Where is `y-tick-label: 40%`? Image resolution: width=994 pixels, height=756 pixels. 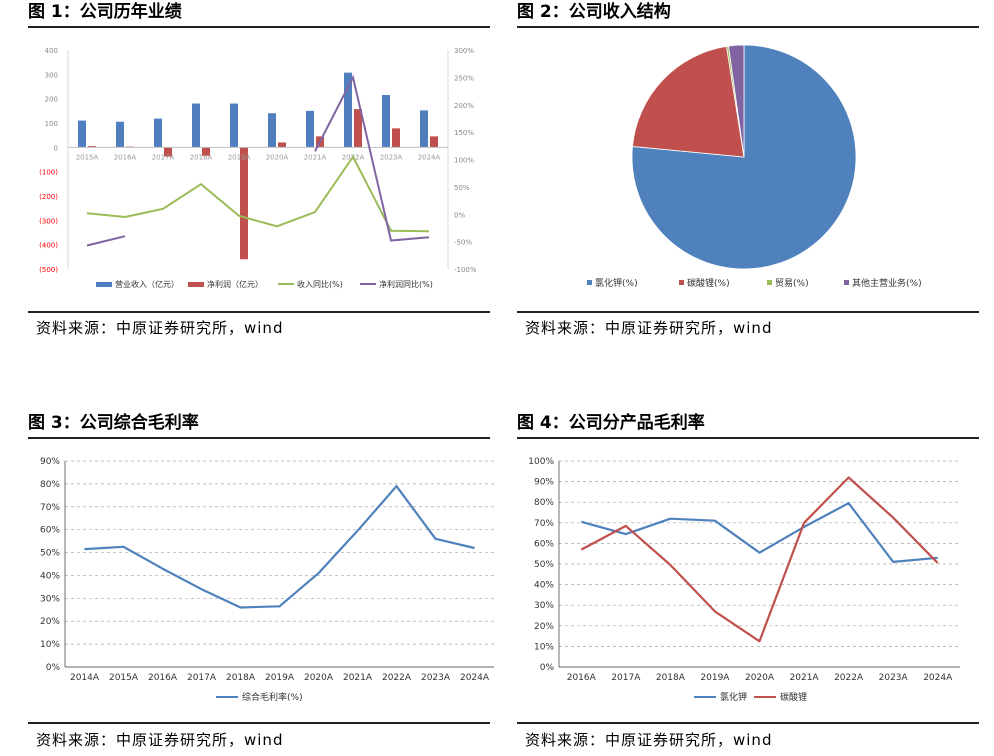
y-tick-label: 40% is located at coordinates (50, 576).